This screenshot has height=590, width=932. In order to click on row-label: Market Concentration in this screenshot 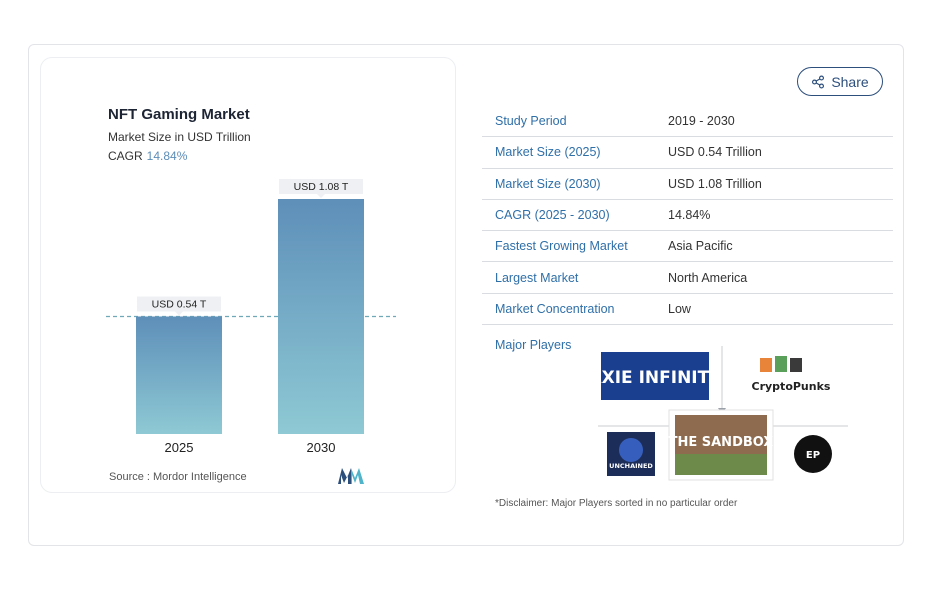, I will do `click(555, 308)`.